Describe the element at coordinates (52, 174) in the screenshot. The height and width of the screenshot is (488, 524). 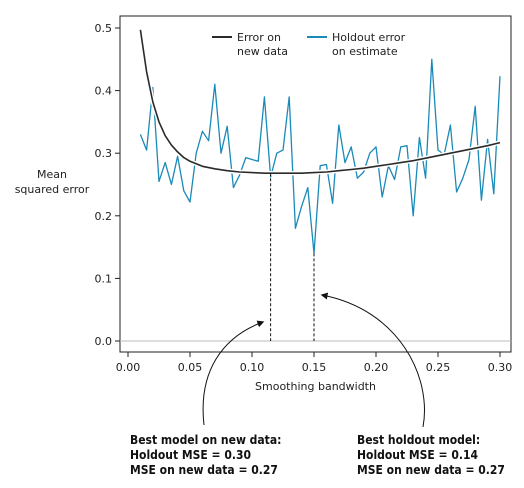
I see `y-axis-title-line: Mean` at that location.